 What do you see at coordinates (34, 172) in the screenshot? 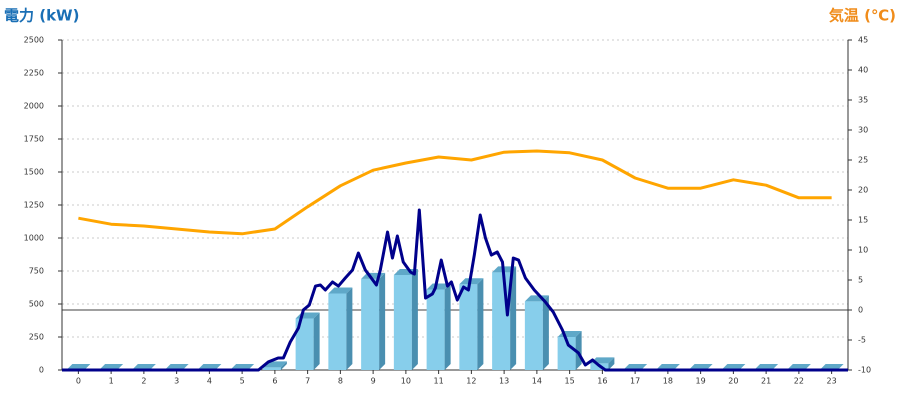
I see `y-tick-label: 1500` at bounding box center [34, 172].